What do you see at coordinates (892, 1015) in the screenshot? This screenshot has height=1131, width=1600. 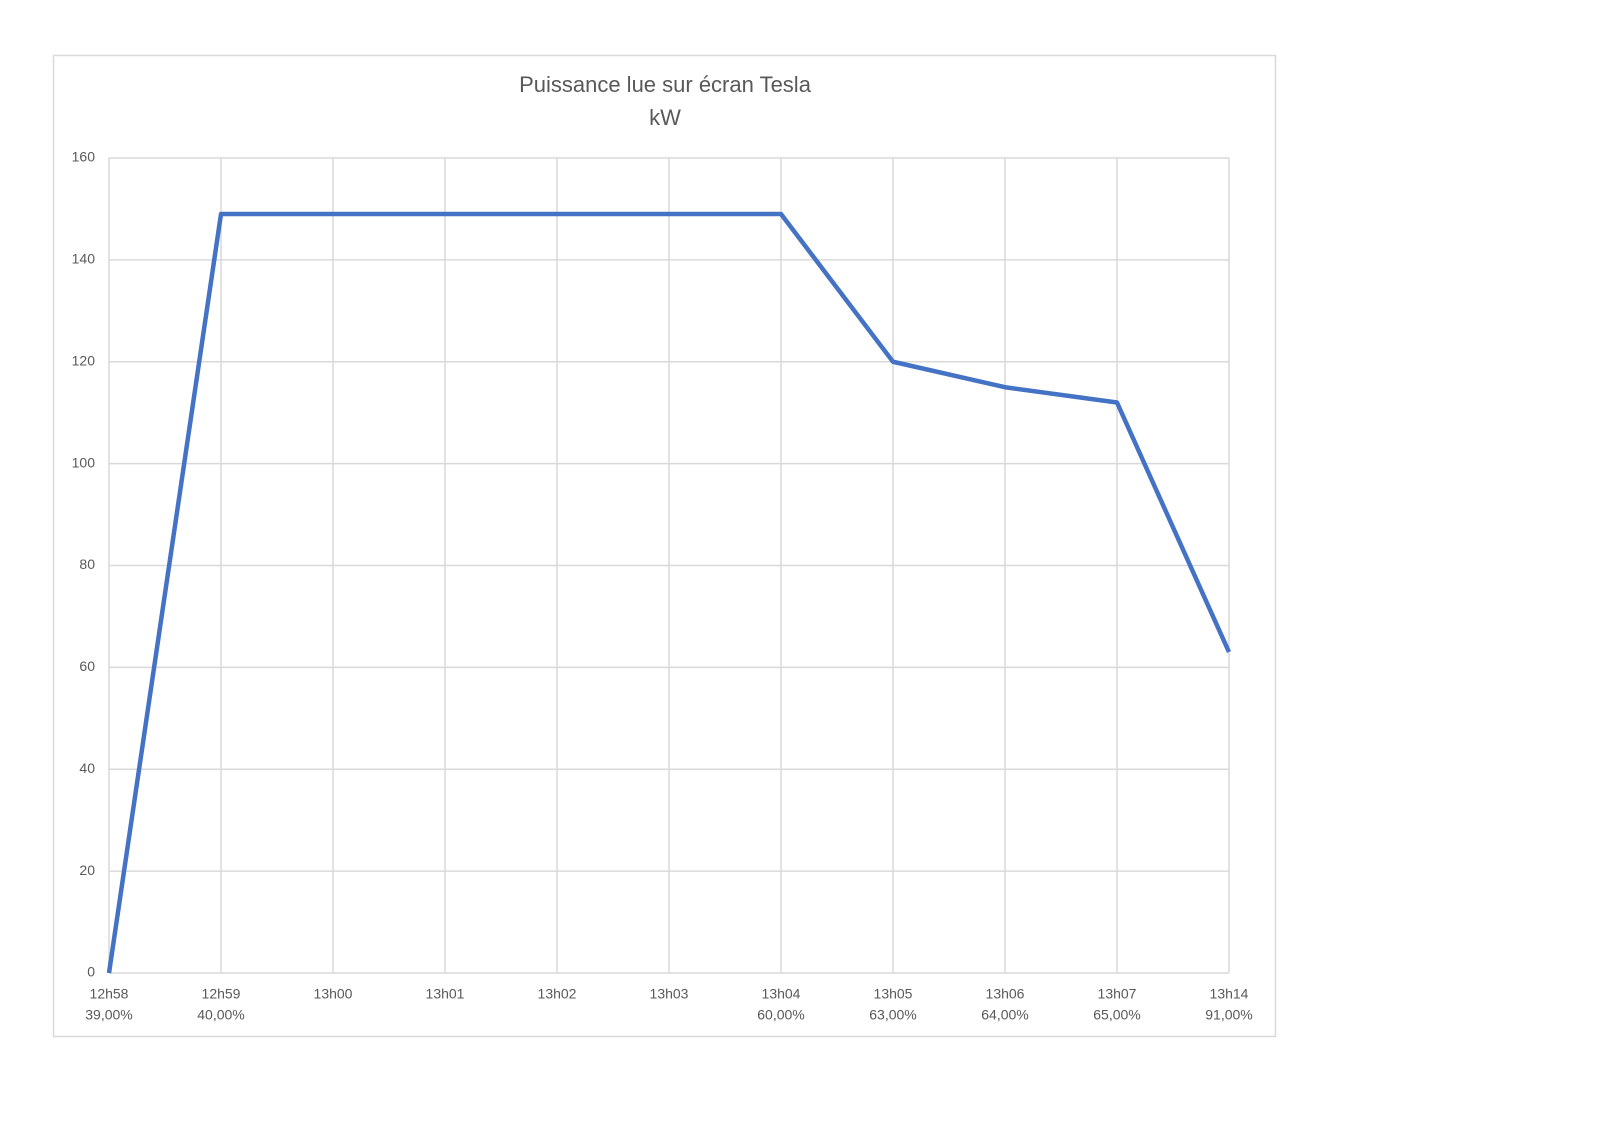 I see `x-tick-sublabel: 63,00%` at bounding box center [892, 1015].